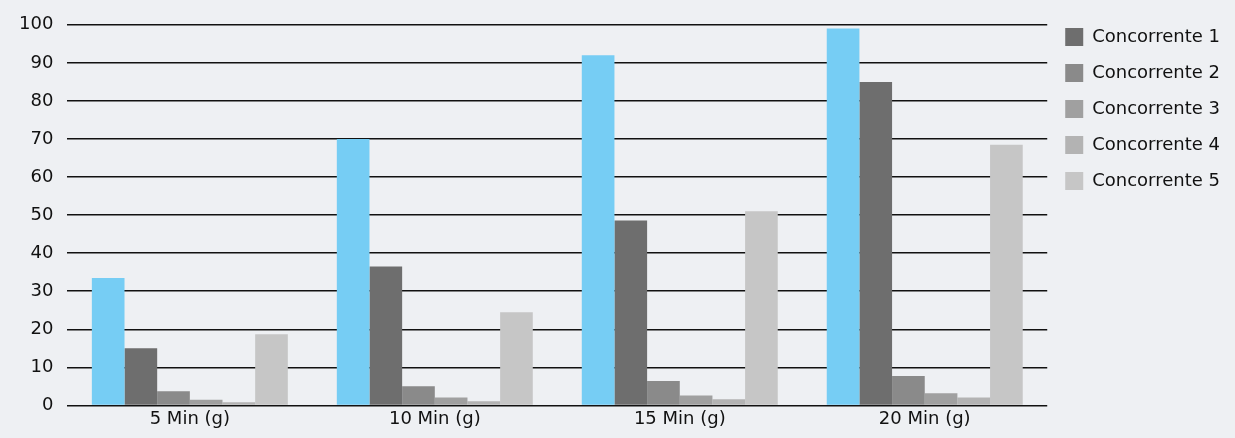 The width and height of the screenshot is (1235, 438). Describe the element at coordinates (36, 23) in the screenshot. I see `y-tick-label: 100` at that location.